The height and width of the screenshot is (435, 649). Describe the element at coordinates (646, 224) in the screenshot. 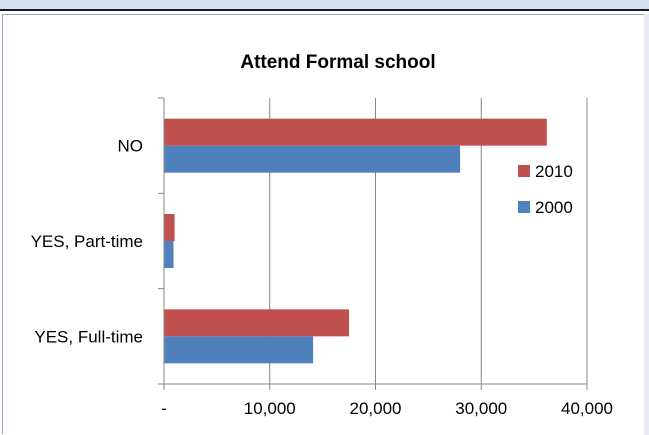

I see `window-right-edge` at that location.